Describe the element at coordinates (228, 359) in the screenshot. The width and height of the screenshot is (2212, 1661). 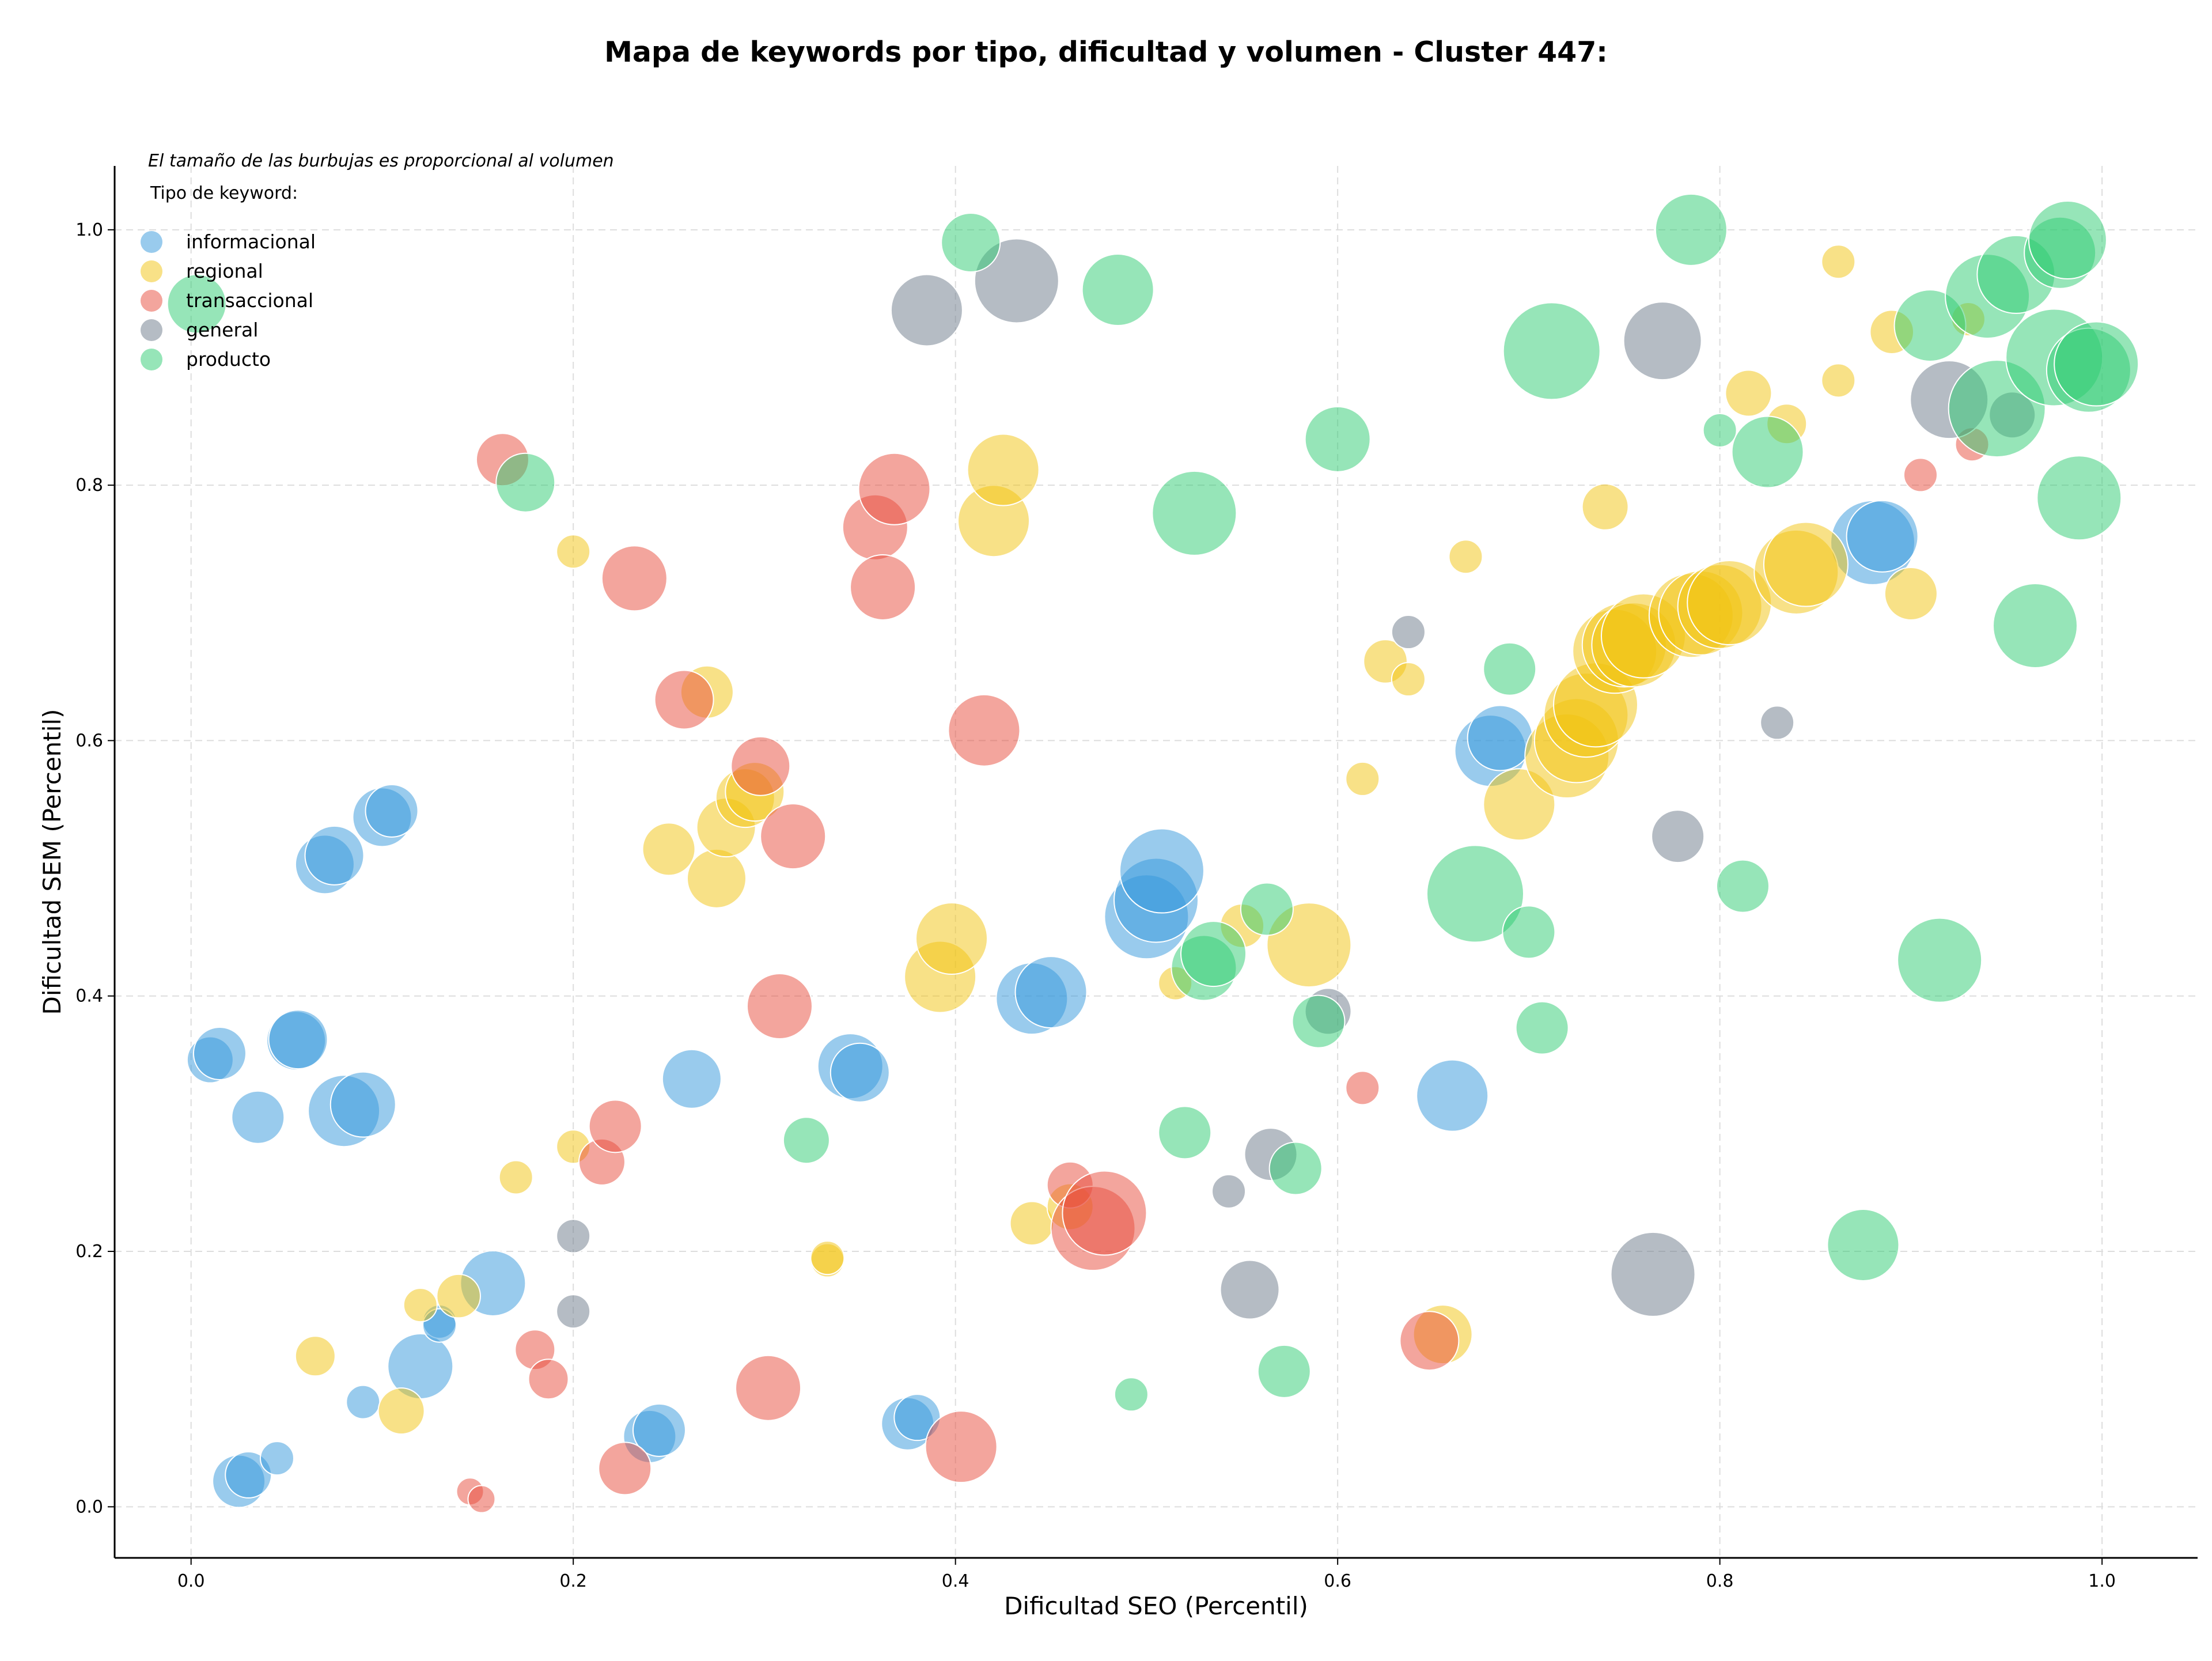
I see `legend-label-producto: producto` at that location.